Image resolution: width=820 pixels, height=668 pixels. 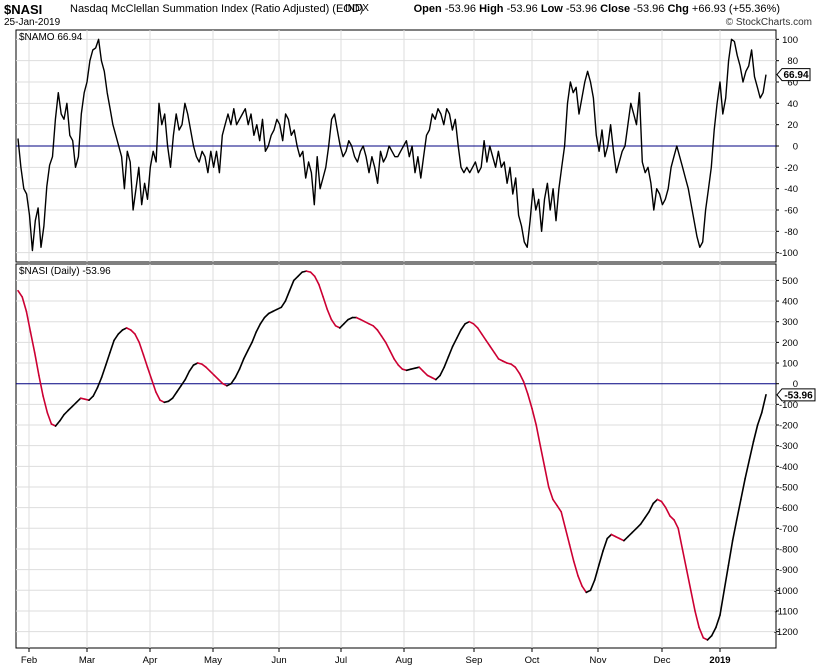 What do you see at coordinates (791, 168) in the screenshot?
I see `y-tick-label: -20` at bounding box center [791, 168].